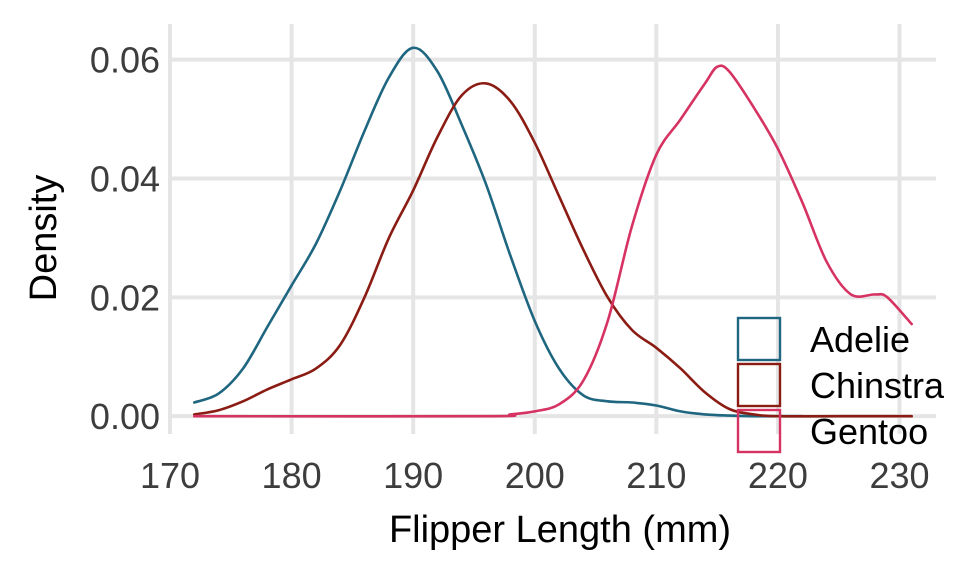 The image size is (960, 576). I want to click on legend-key-adelie, so click(759, 339).